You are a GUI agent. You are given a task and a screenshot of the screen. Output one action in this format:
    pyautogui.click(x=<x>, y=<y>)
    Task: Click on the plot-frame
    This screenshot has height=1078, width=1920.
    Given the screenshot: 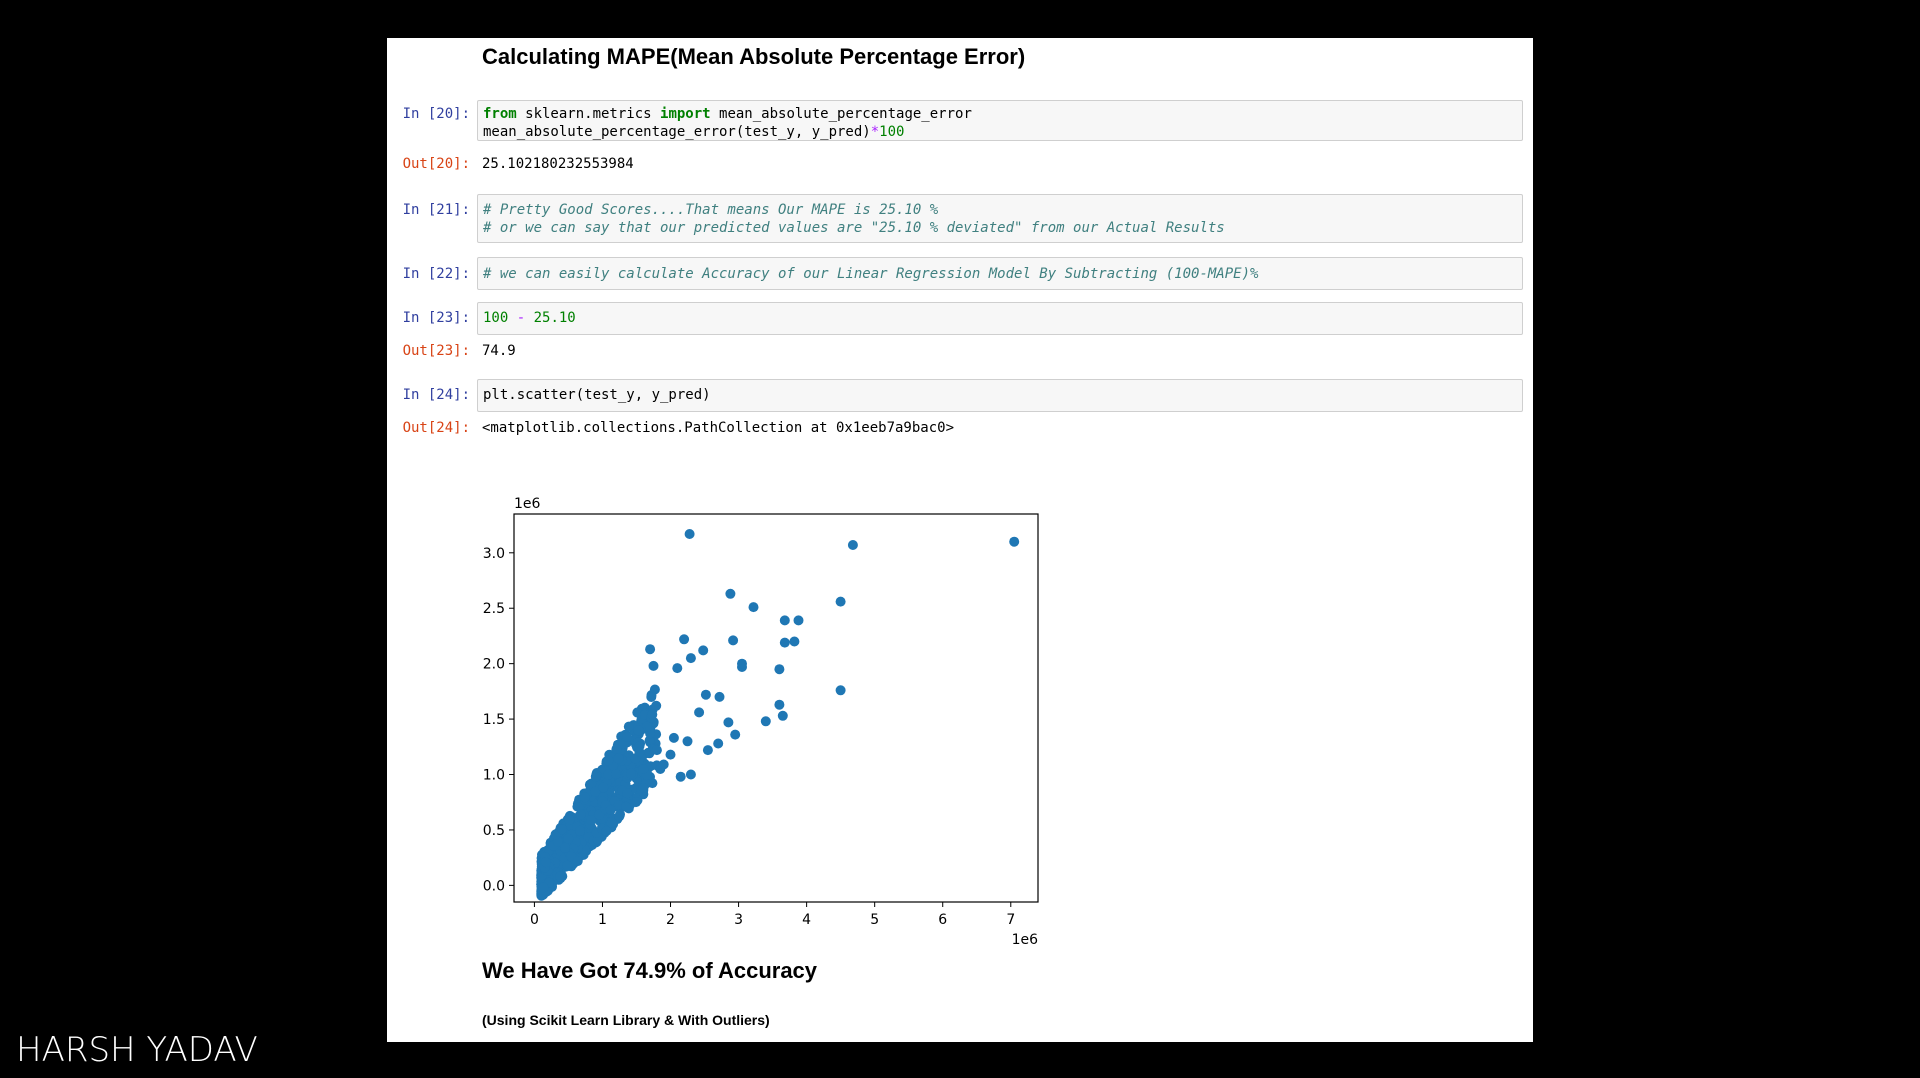 What is the action you would take?
    pyautogui.click(x=776, y=708)
    